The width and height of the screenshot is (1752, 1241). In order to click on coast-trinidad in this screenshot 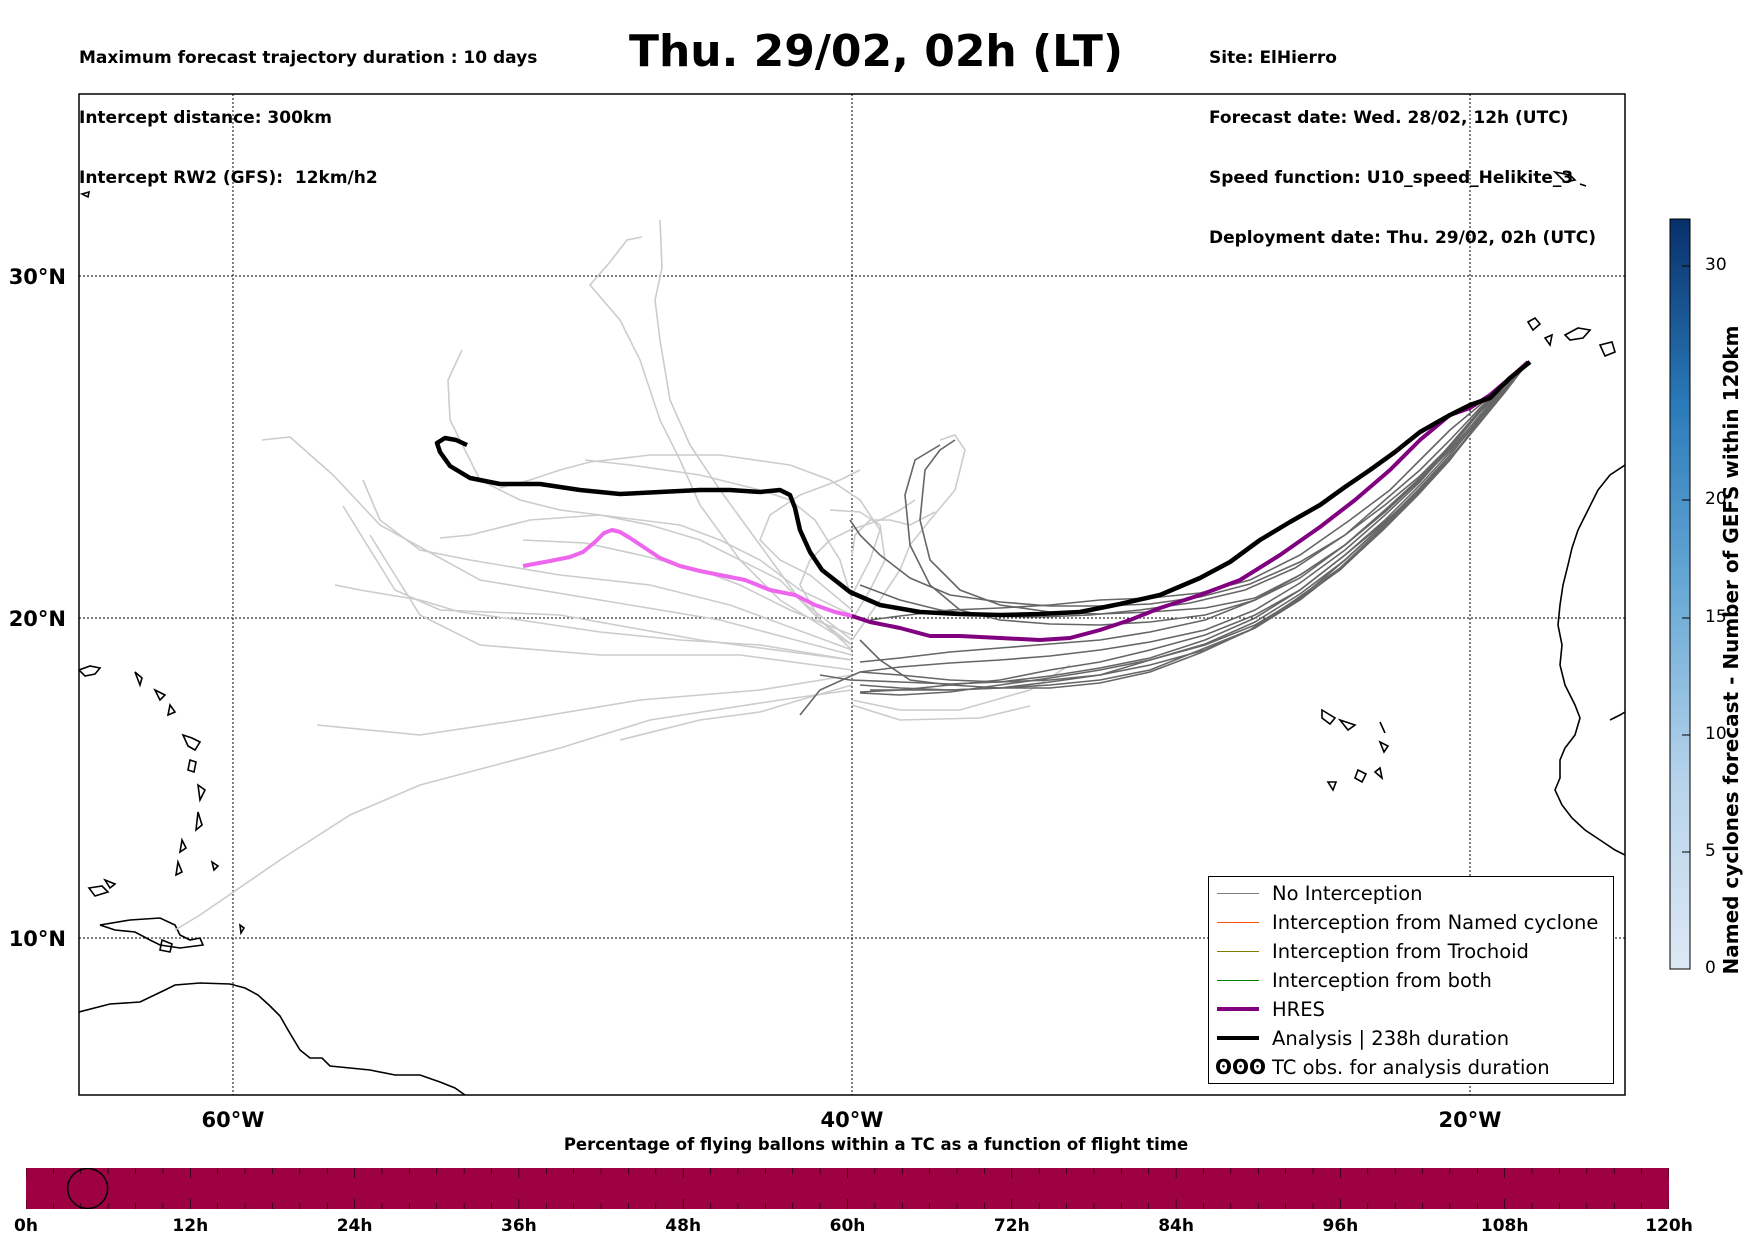, I will do `click(166, 945)`.